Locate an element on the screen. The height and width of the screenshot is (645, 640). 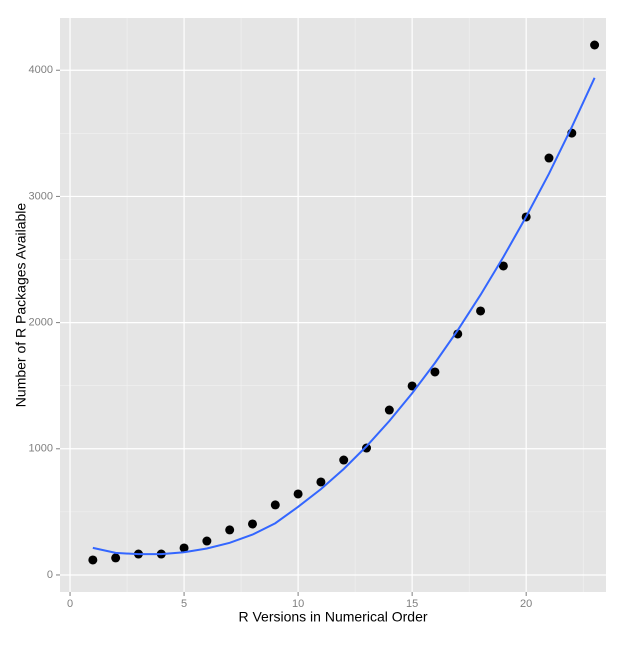
x-tick-label: 0 is located at coordinates (70, 604).